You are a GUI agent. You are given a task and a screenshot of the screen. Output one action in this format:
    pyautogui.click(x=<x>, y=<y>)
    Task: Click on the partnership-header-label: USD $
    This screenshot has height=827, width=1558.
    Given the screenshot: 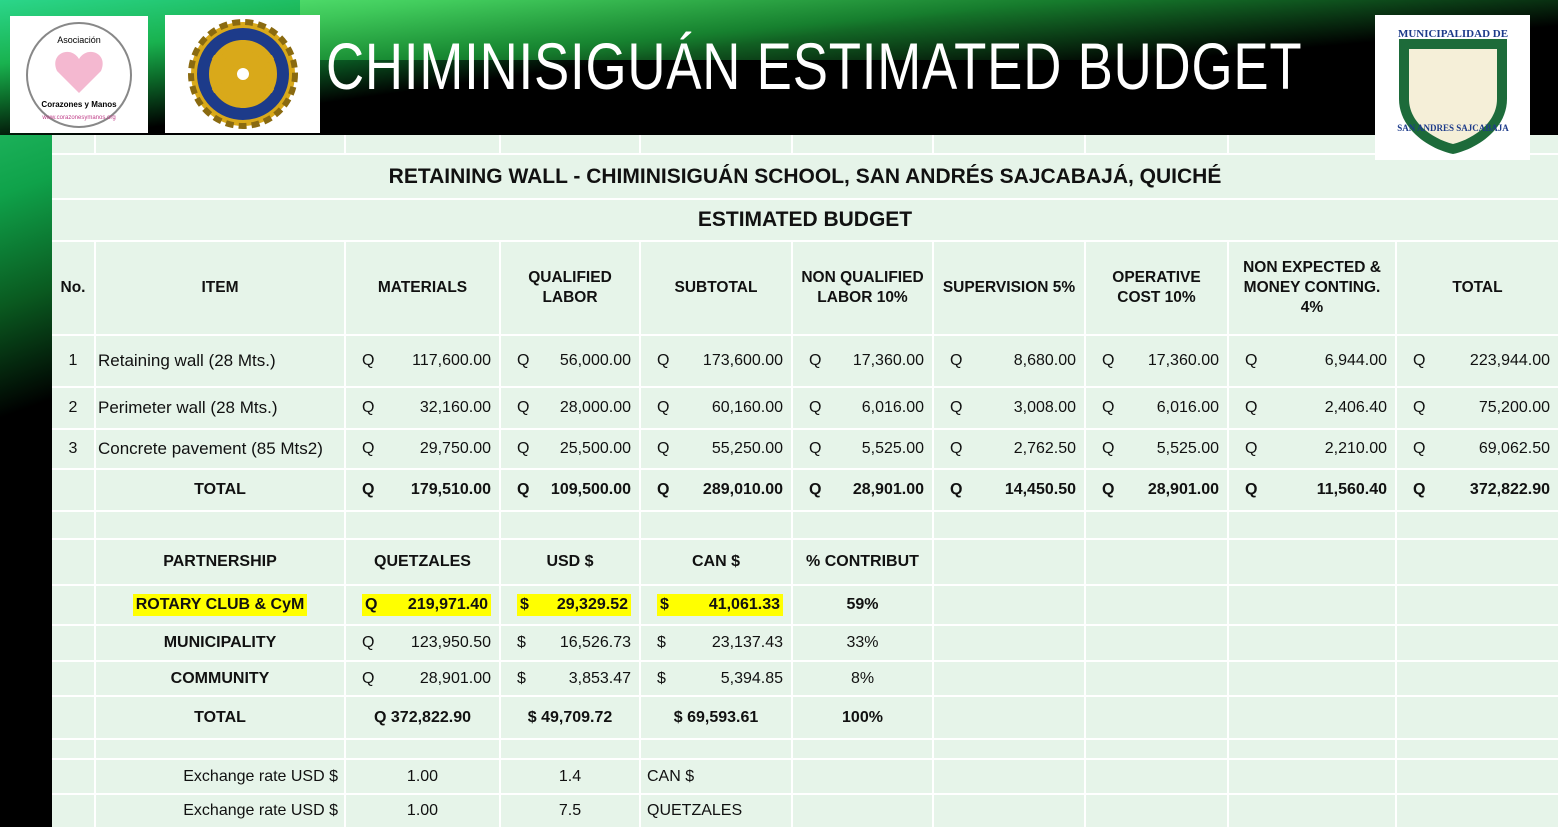 What is the action you would take?
    pyautogui.click(x=570, y=561)
    